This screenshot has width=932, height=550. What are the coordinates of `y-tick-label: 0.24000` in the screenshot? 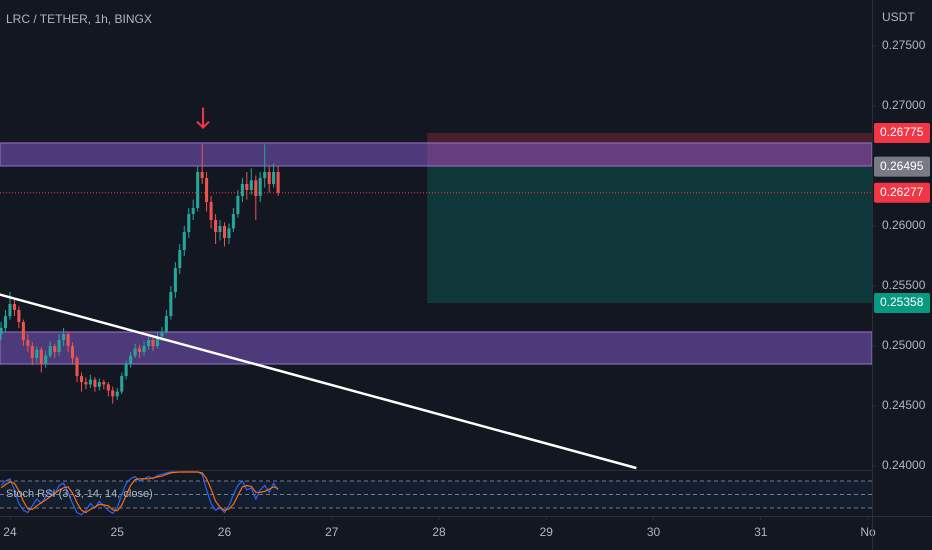 It's located at (904, 465).